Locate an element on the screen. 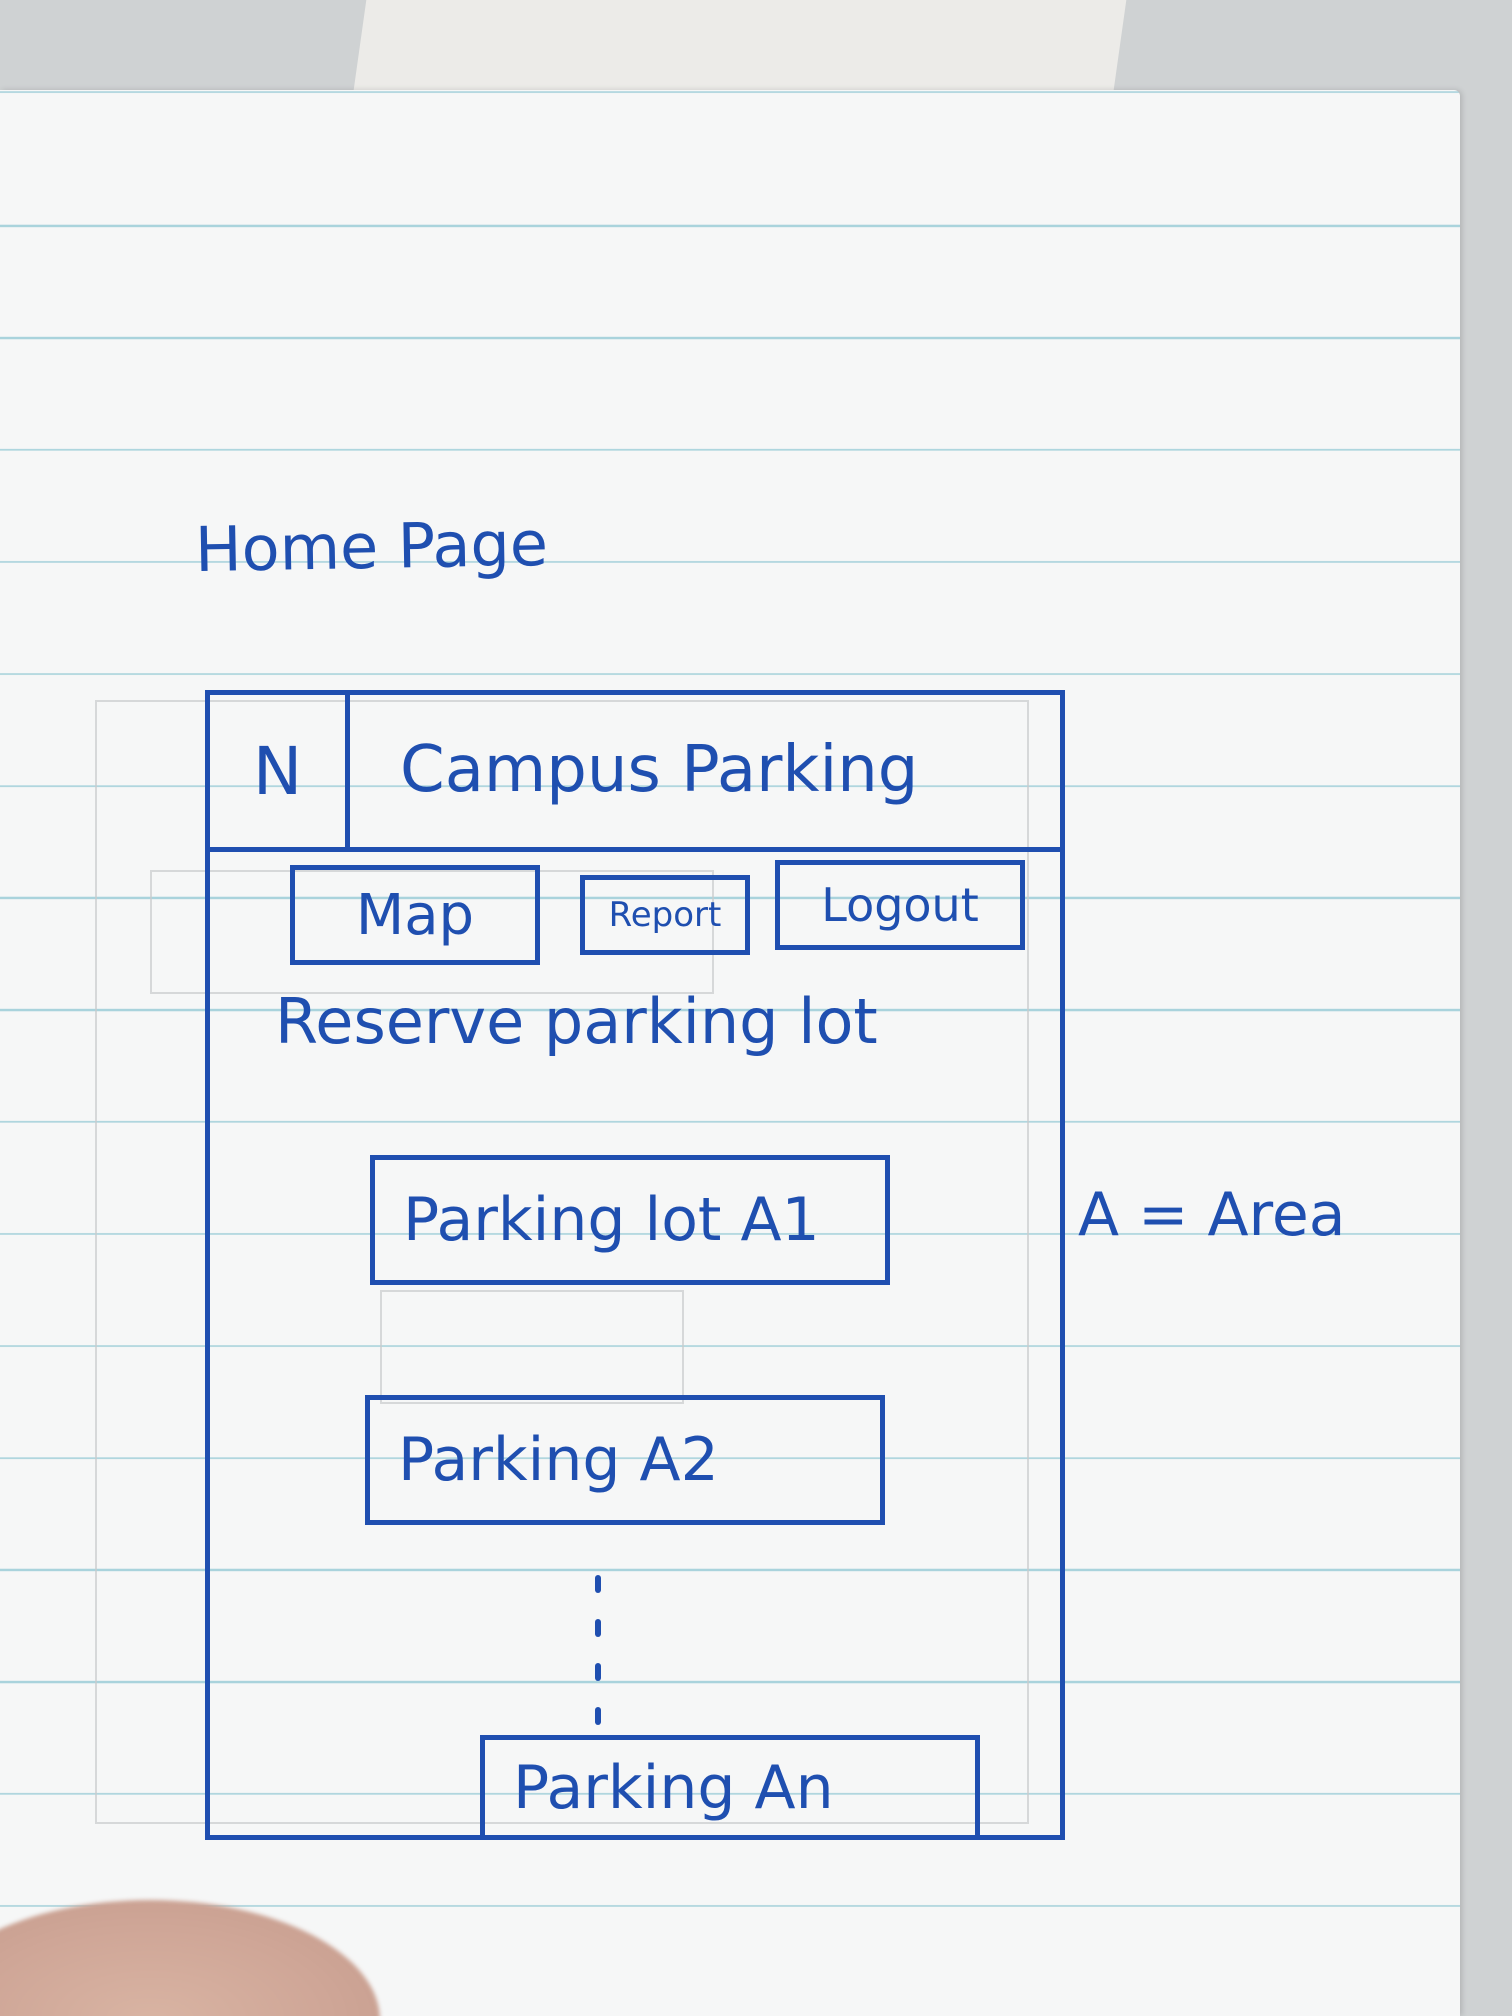 The height and width of the screenshot is (2016, 1512). parking-lot-an-button: Parking An is located at coordinates (730, 1787).